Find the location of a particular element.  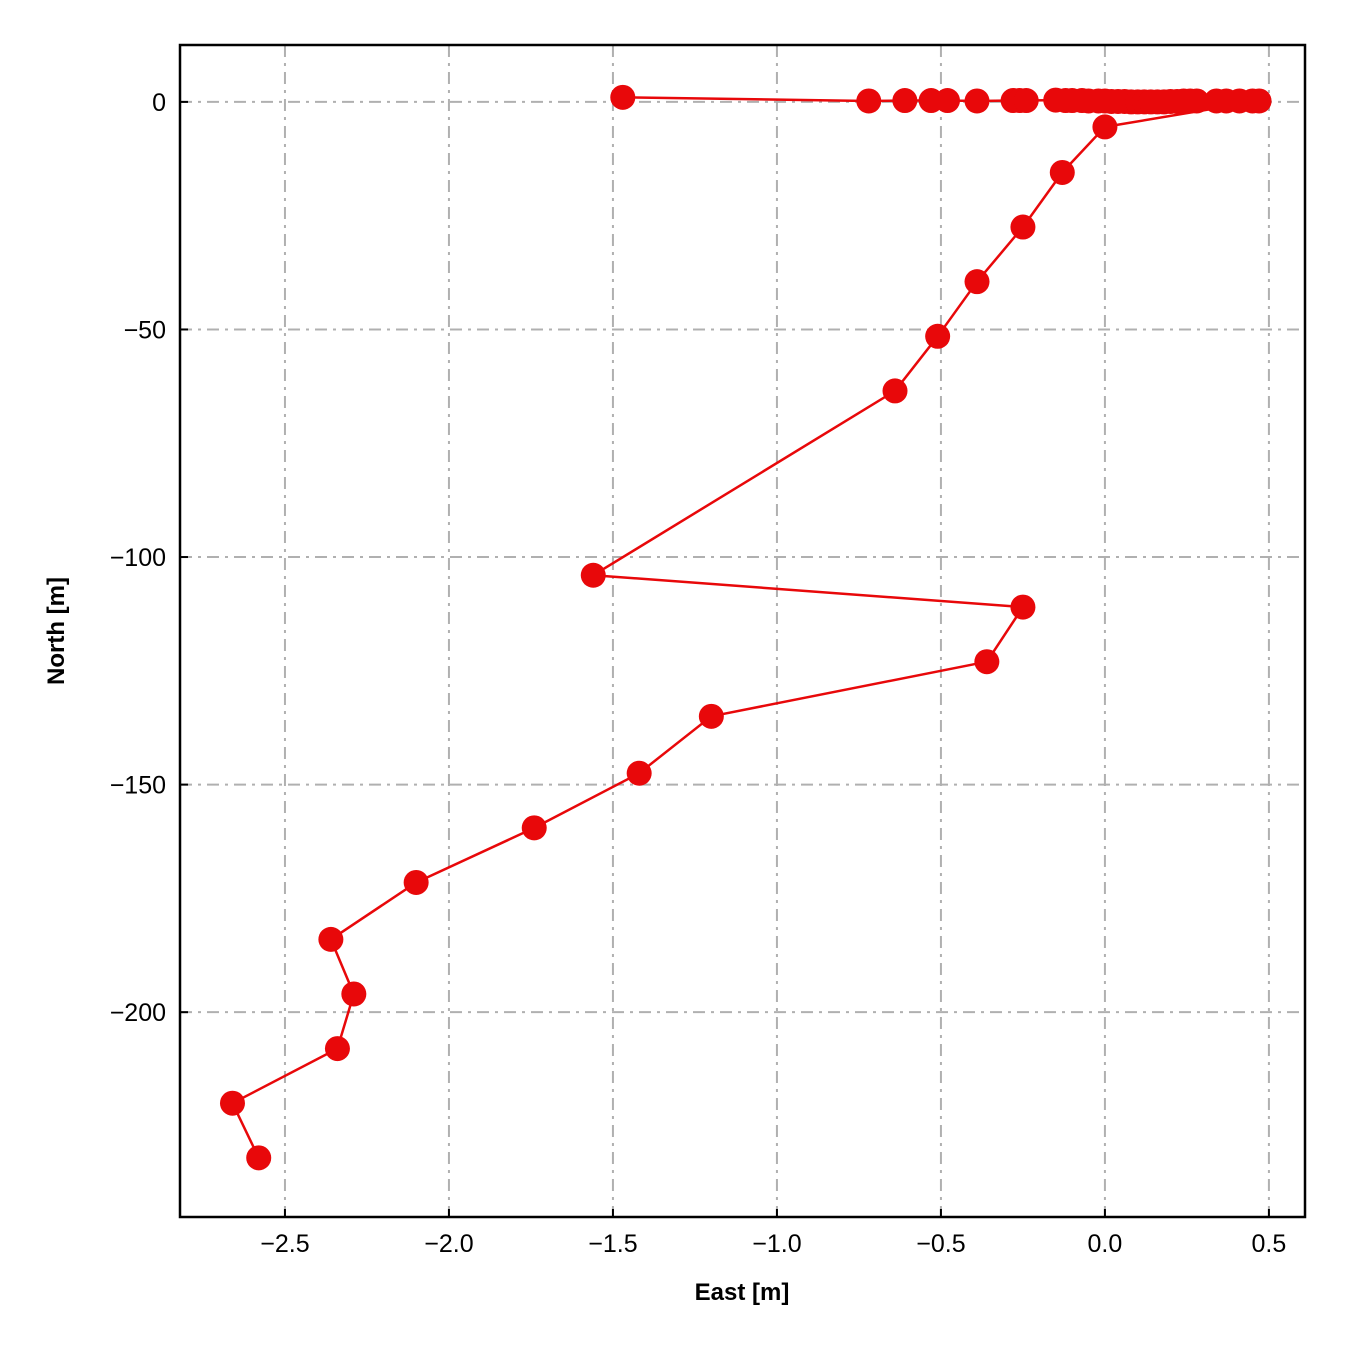

y-tick-label: −200 is located at coordinates (138, 1013).